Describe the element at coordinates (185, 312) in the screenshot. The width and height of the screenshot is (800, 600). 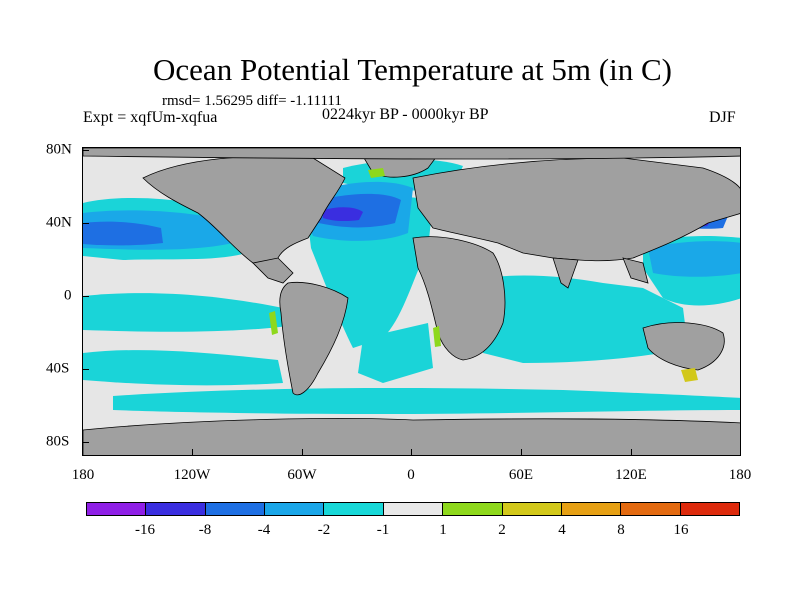
I see `cyan-tropical-pacific` at that location.